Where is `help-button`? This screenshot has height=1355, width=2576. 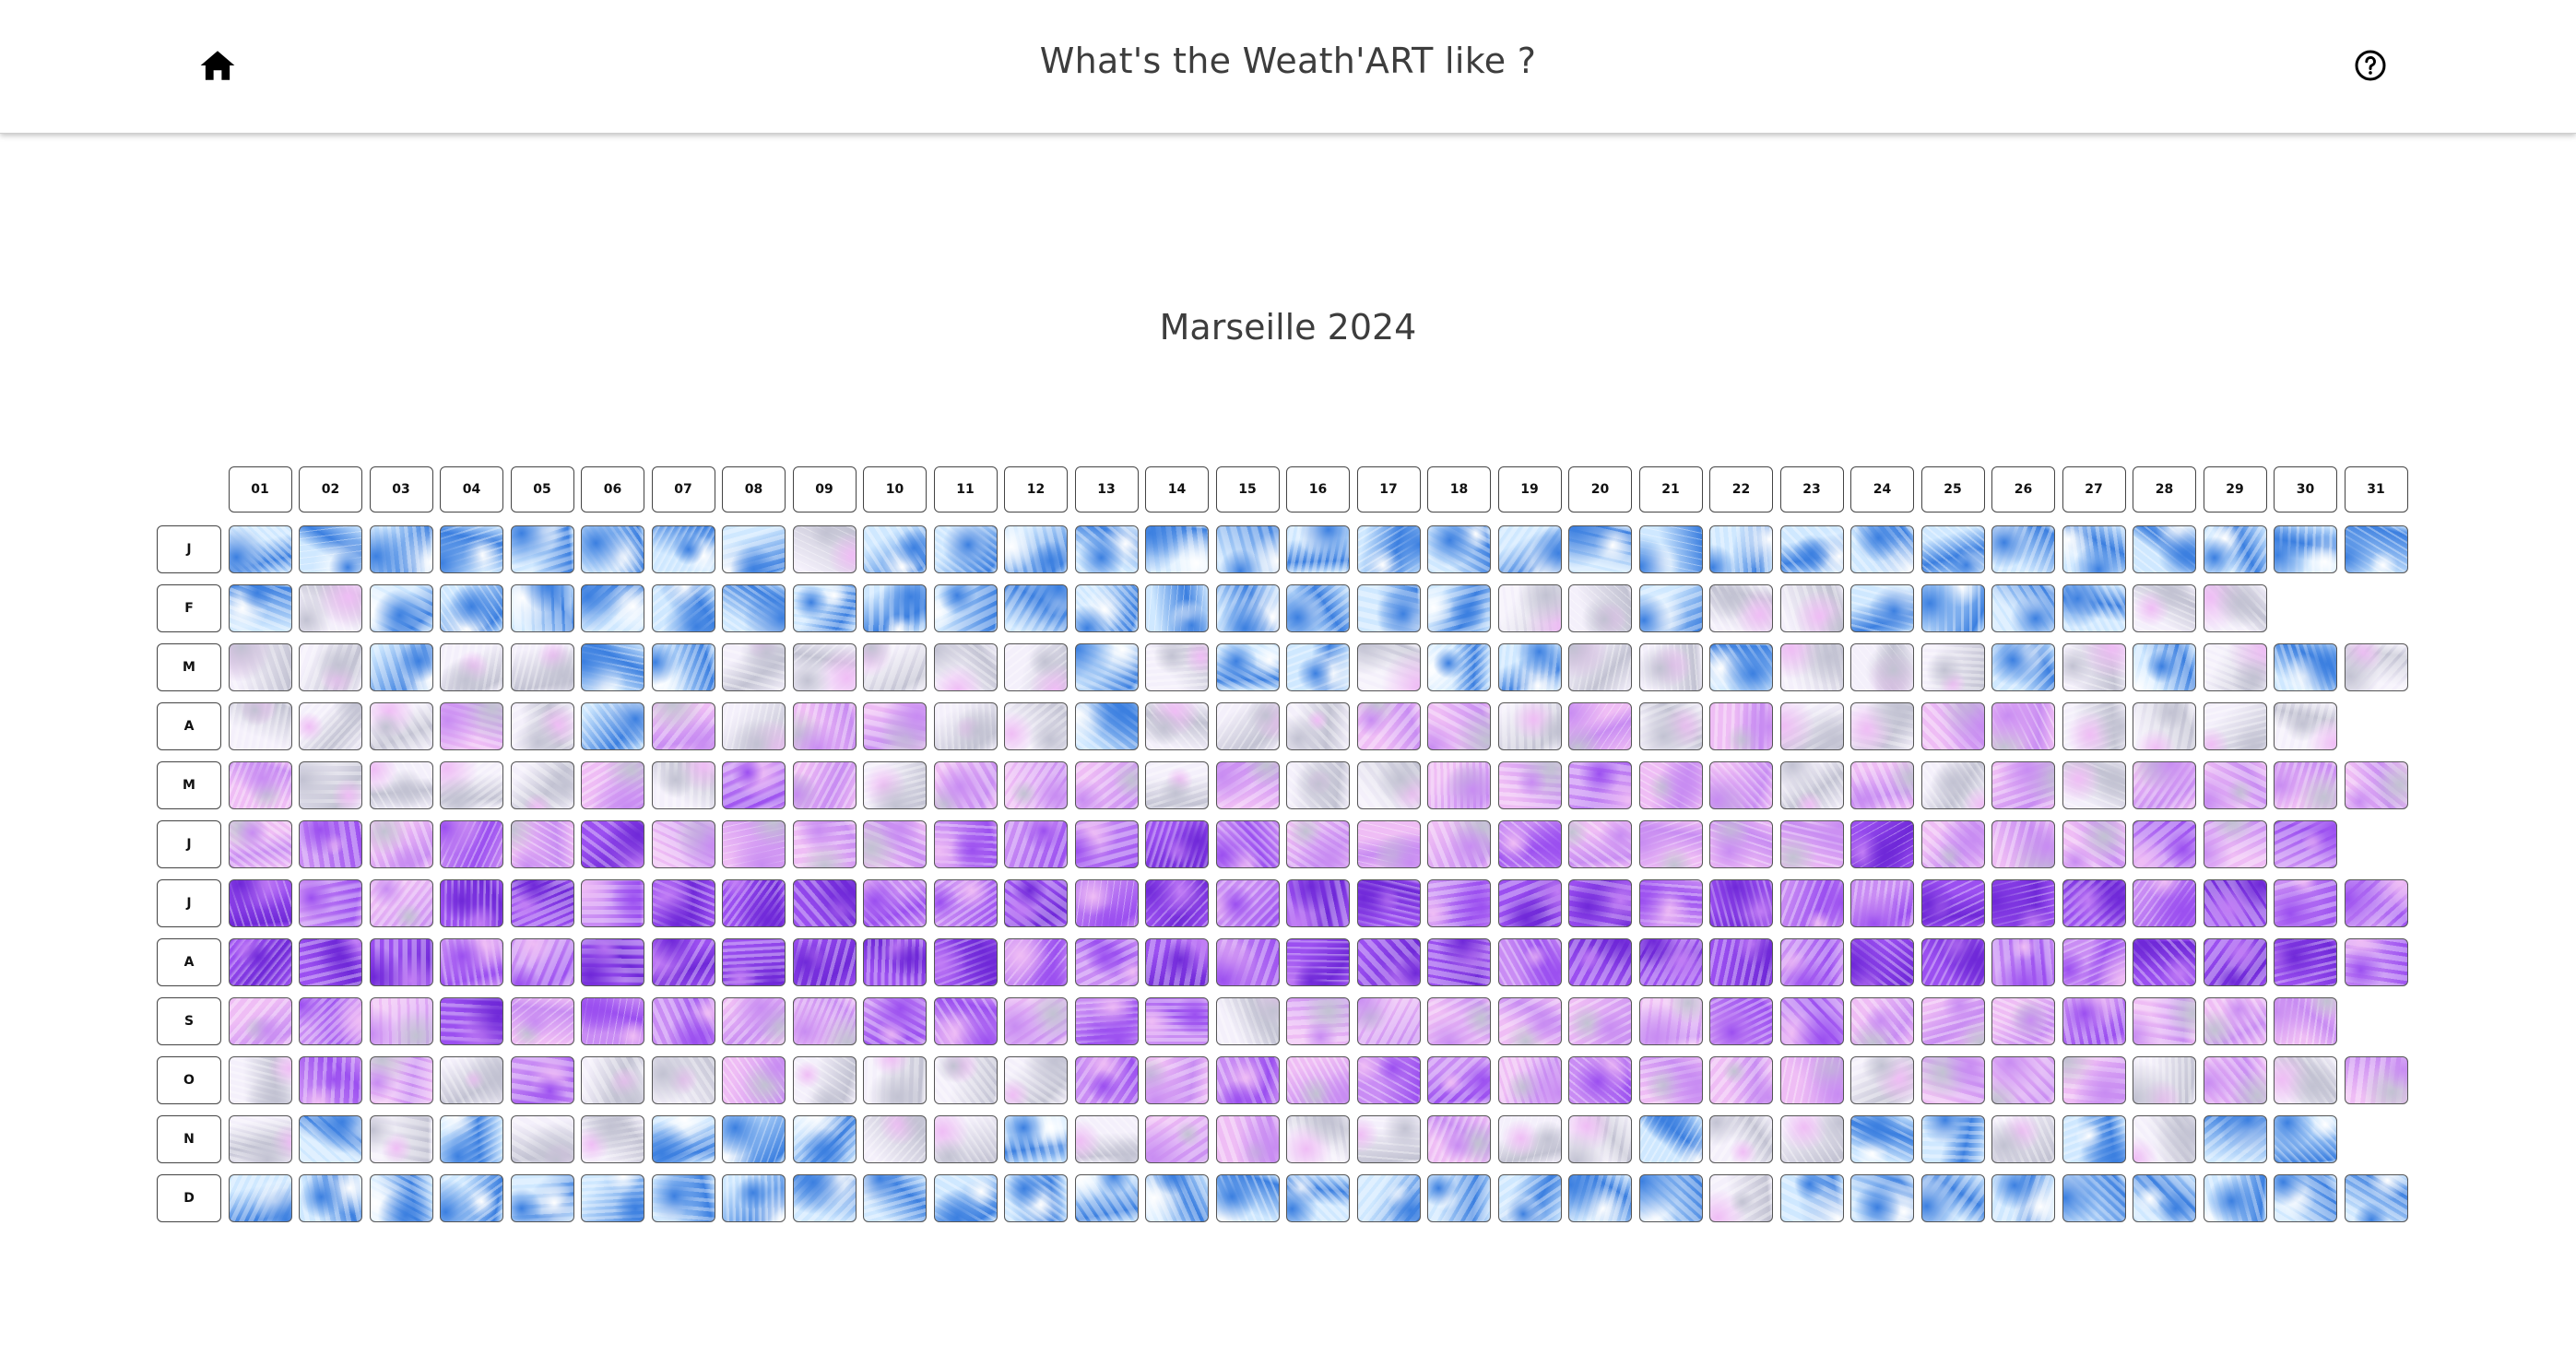
help-button is located at coordinates (2370, 65).